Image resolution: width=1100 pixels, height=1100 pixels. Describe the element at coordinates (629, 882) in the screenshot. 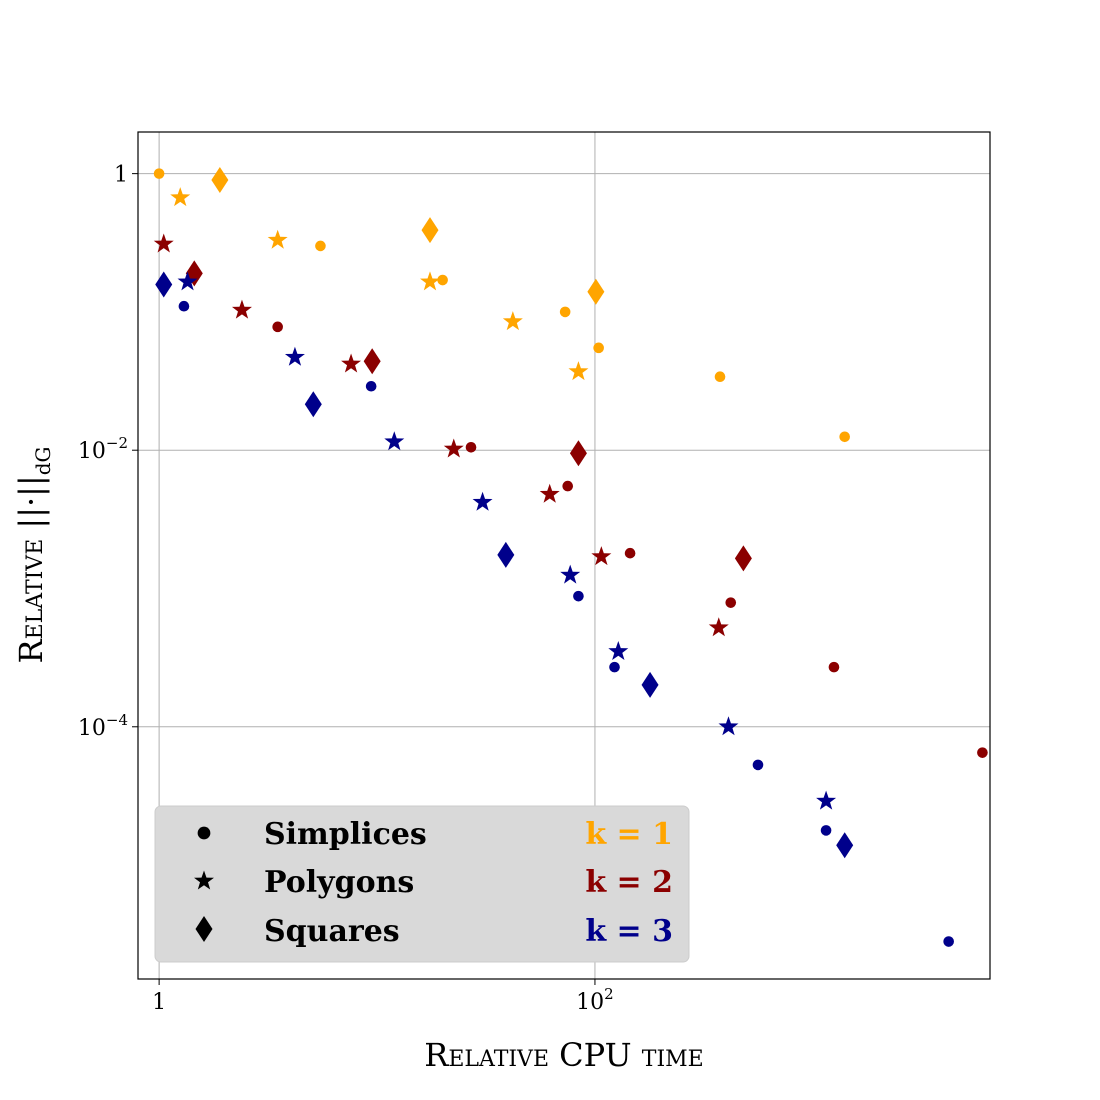

I see `legend-label-k2: k = 2` at that location.